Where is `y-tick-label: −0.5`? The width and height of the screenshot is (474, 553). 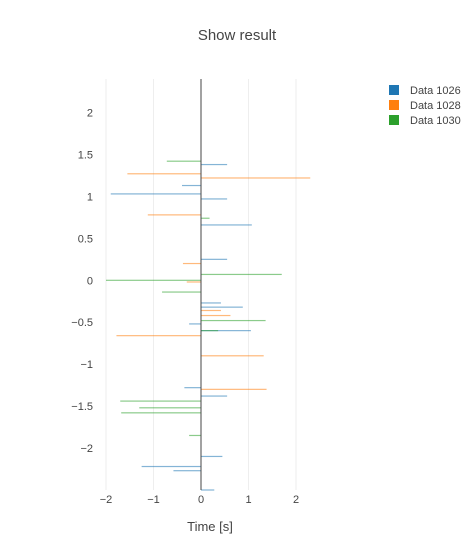
y-tick-label: −0.5 is located at coordinates (82, 323).